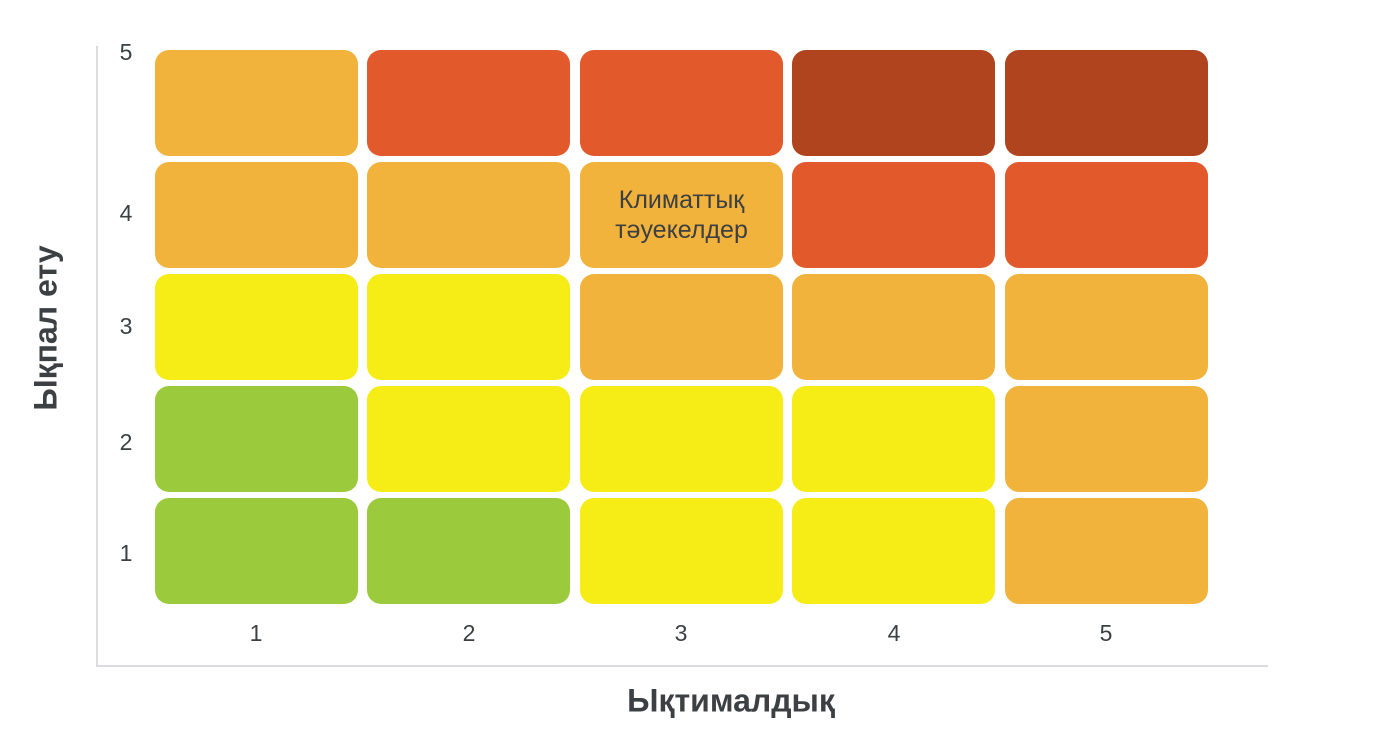 The height and width of the screenshot is (737, 1382). What do you see at coordinates (45, 328) in the screenshot?
I see `y-axis-title: Ықпал ету` at bounding box center [45, 328].